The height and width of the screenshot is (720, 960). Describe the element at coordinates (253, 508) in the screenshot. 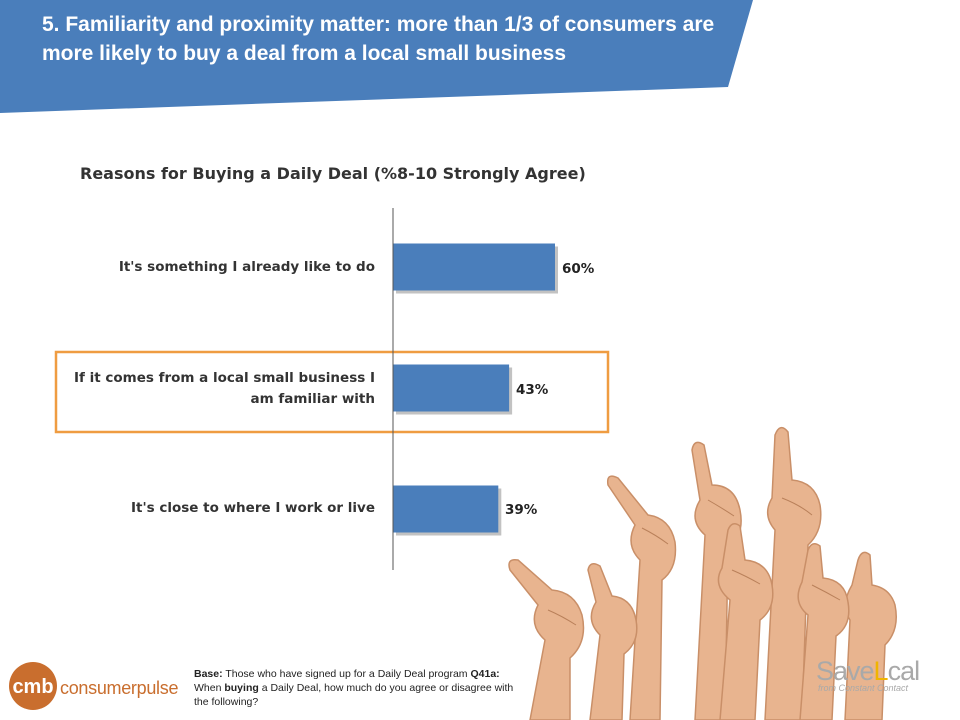

I see `category-label: It's close to where I work or live` at that location.